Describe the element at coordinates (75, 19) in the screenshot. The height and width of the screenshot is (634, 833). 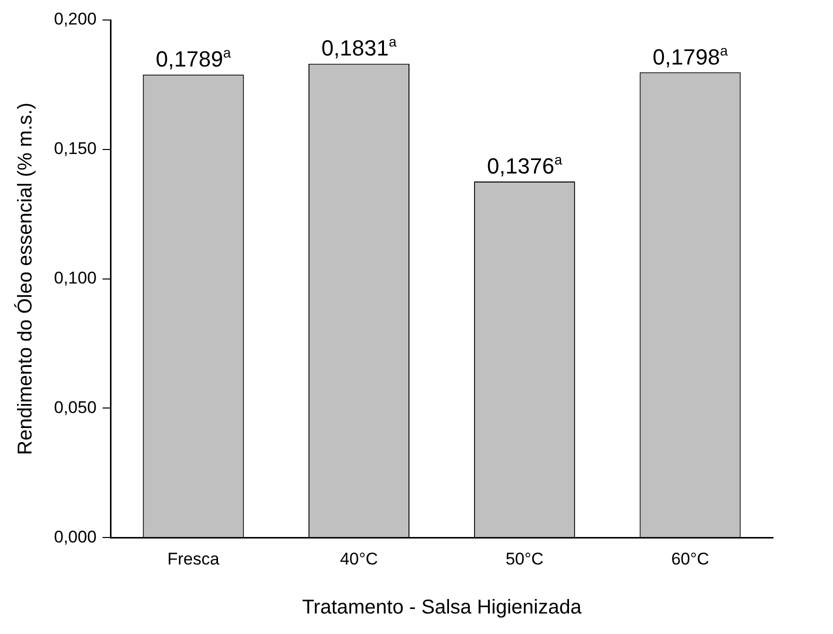
I see `y-tick-label: 0,200` at that location.